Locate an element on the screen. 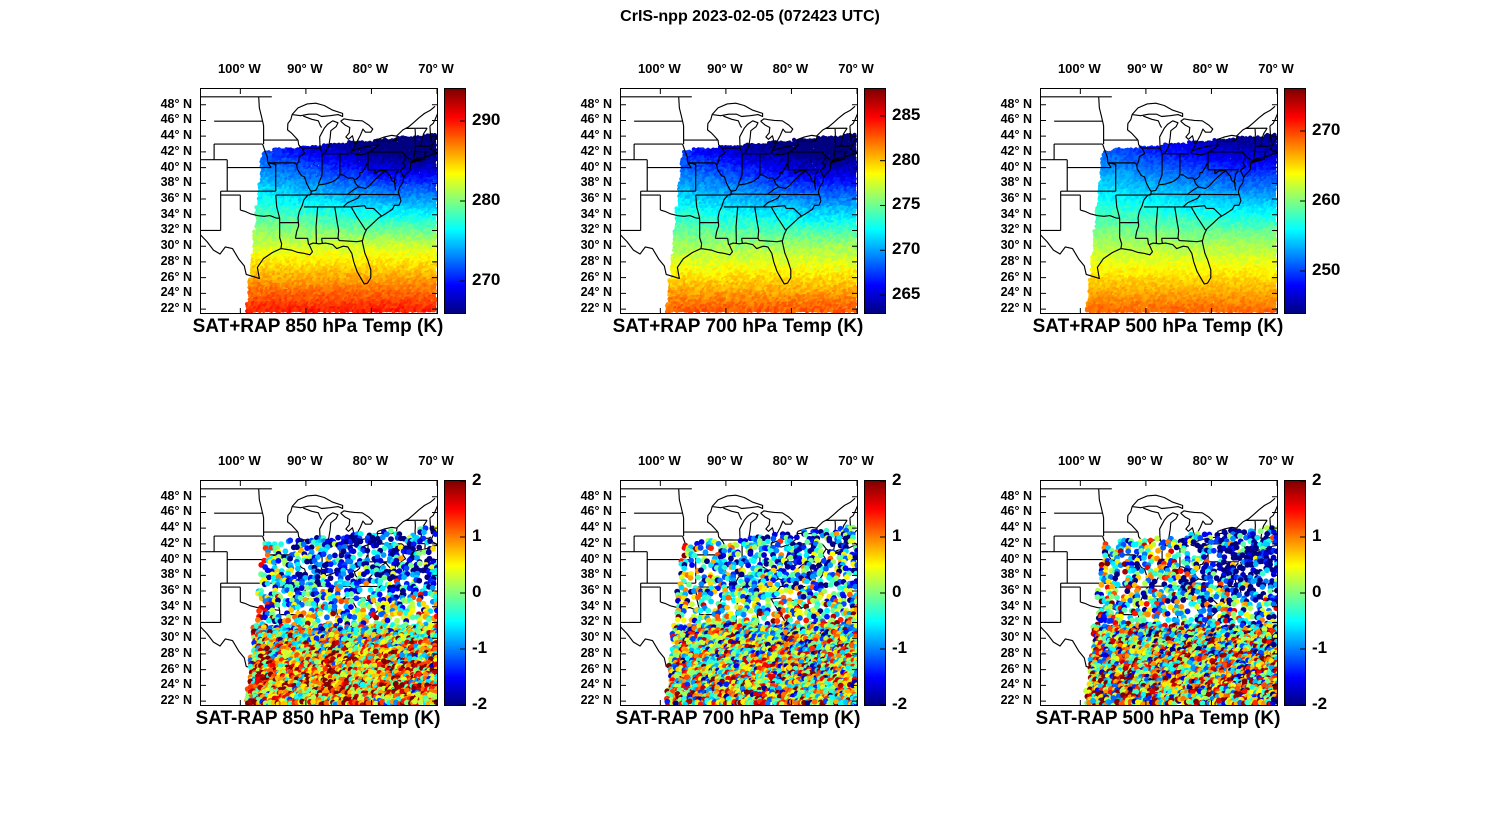  panel-title: SAT+RAP 700 hPa Temp (K) is located at coordinates (738, 326).